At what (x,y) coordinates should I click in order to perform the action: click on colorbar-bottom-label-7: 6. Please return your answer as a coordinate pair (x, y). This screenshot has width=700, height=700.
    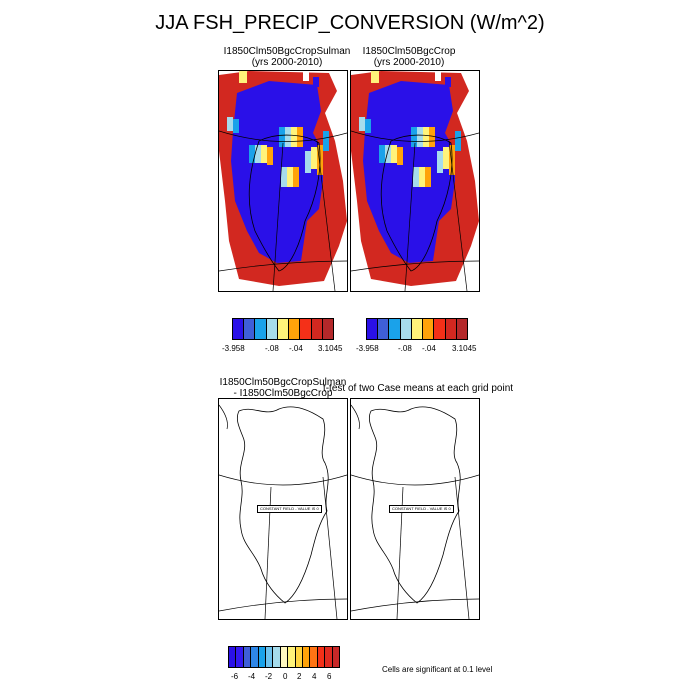
    Looking at the image, I should click on (329, 676).